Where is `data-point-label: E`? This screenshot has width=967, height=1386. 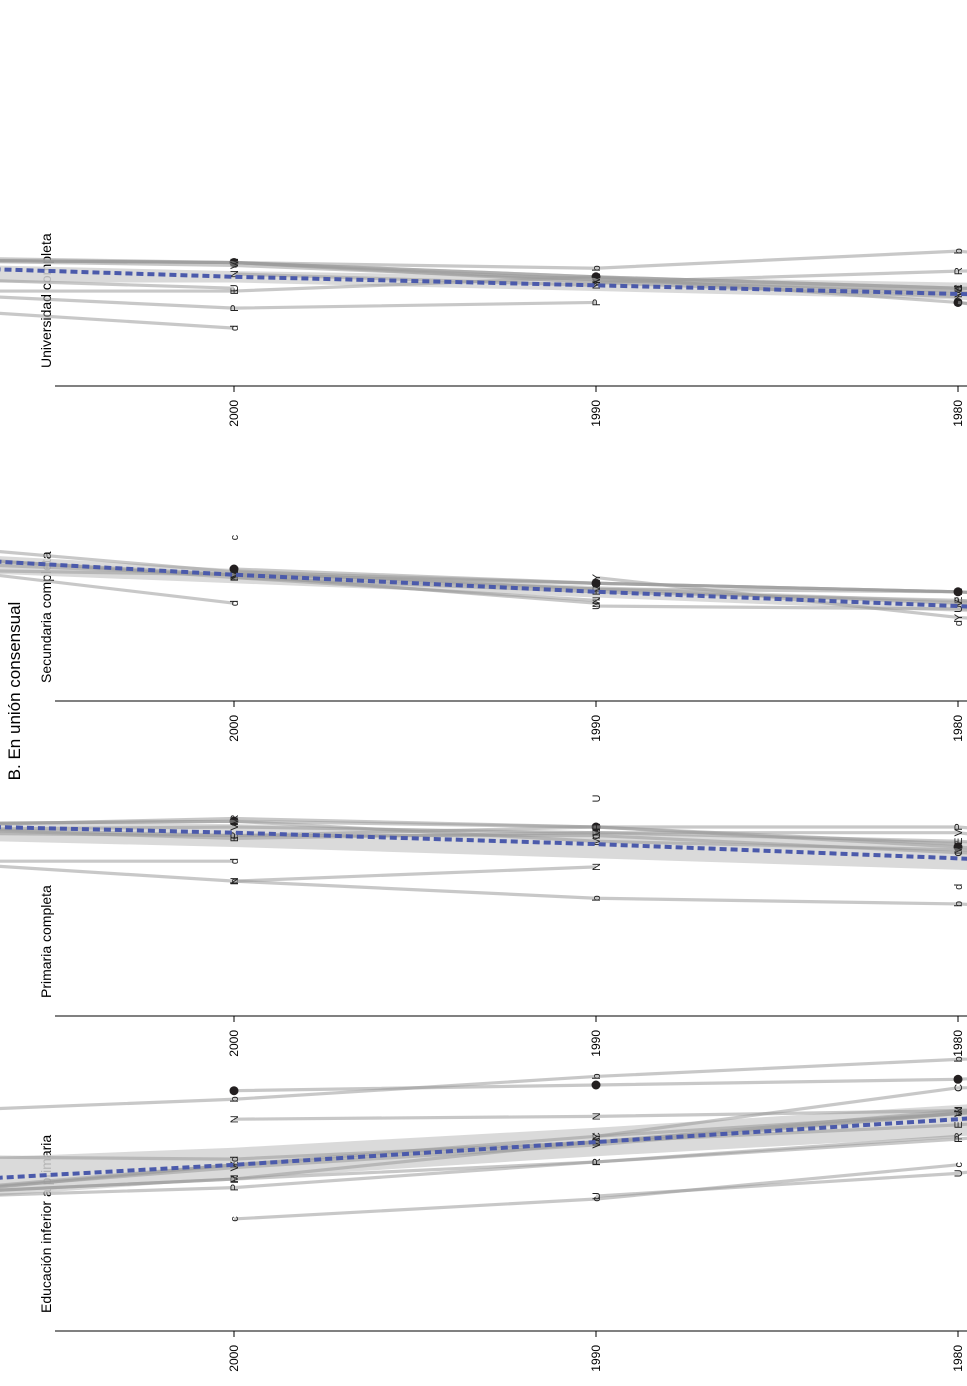
data-point-label: E is located at coordinates (959, 1124).